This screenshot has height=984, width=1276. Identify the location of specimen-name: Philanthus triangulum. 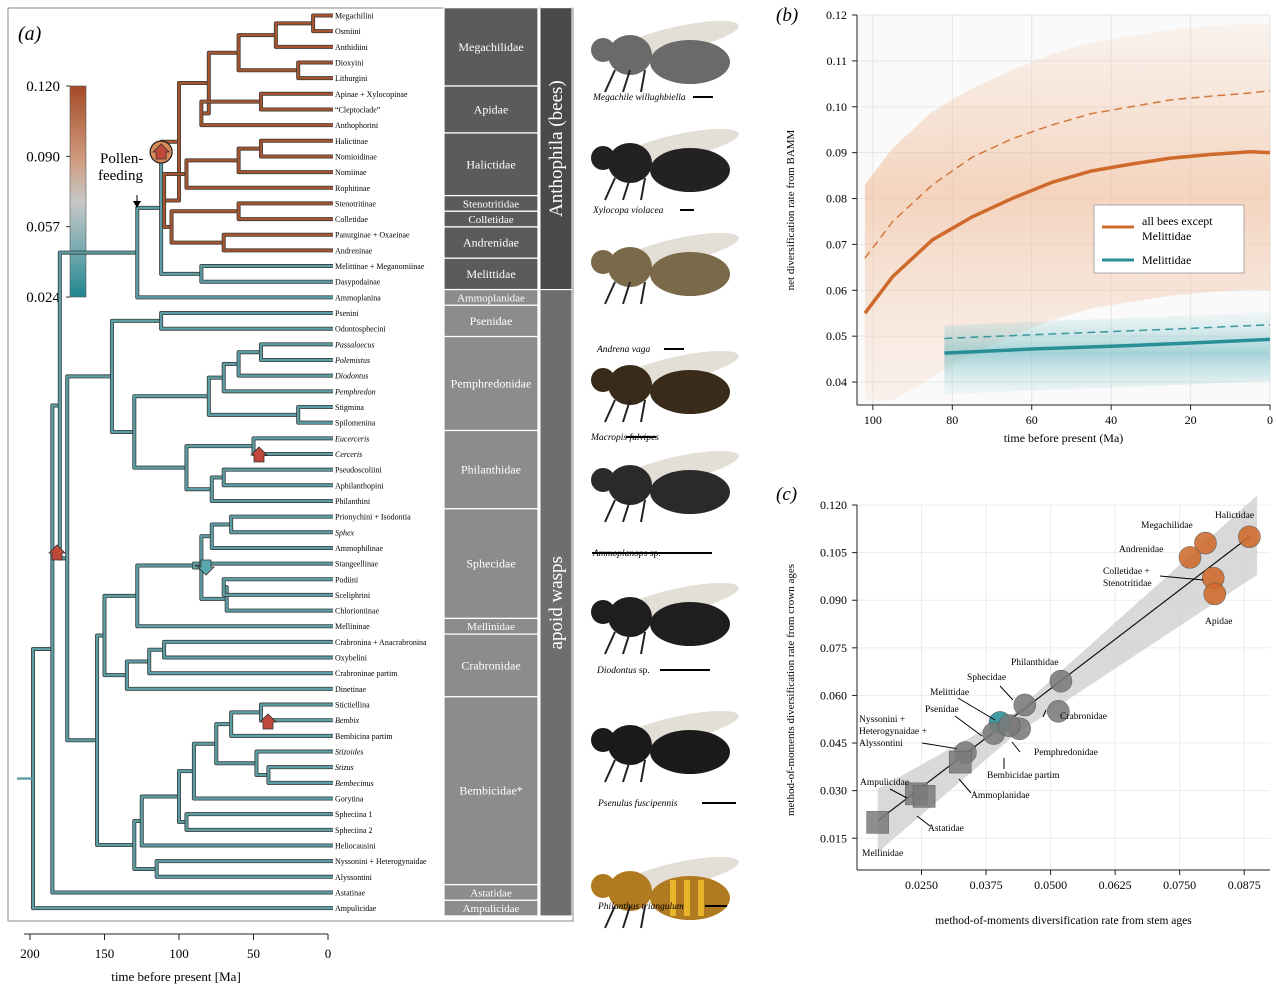
(640, 907).